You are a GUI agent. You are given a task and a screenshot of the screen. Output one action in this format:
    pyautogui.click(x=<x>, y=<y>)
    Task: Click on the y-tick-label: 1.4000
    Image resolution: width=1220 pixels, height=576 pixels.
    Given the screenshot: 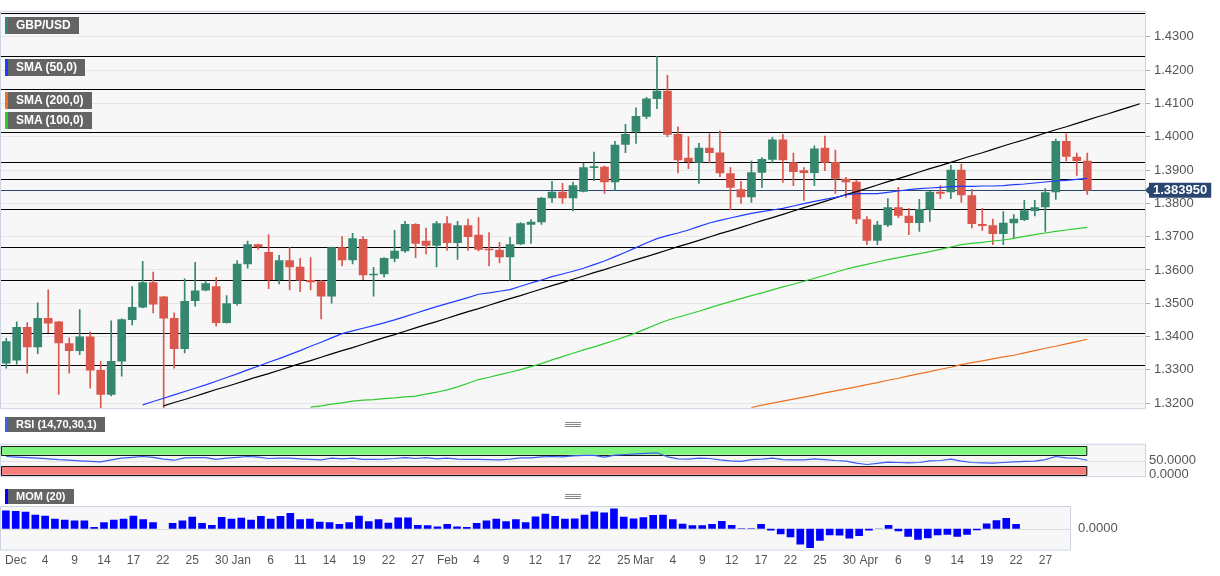 What is the action you would take?
    pyautogui.click(x=1174, y=136)
    